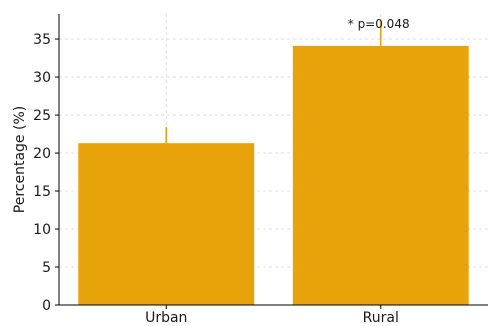  I want to click on significance-annotation: * p=0.048, so click(379, 24).